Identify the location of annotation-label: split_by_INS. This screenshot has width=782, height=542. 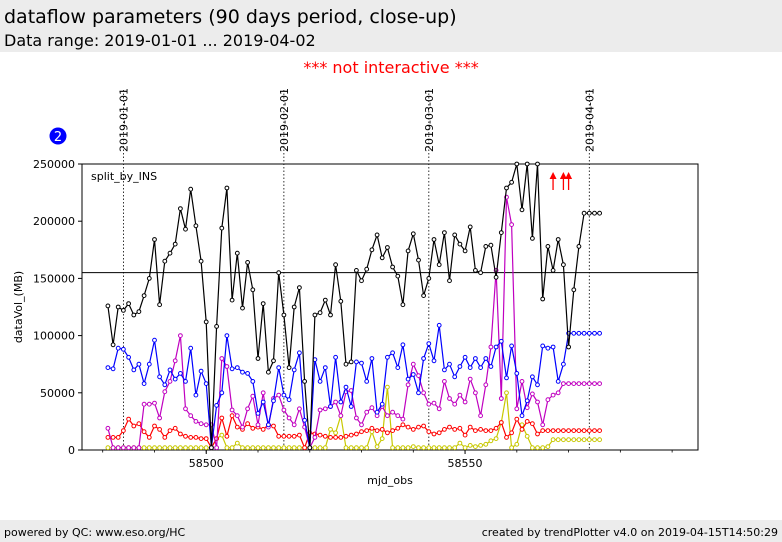
(124, 176).